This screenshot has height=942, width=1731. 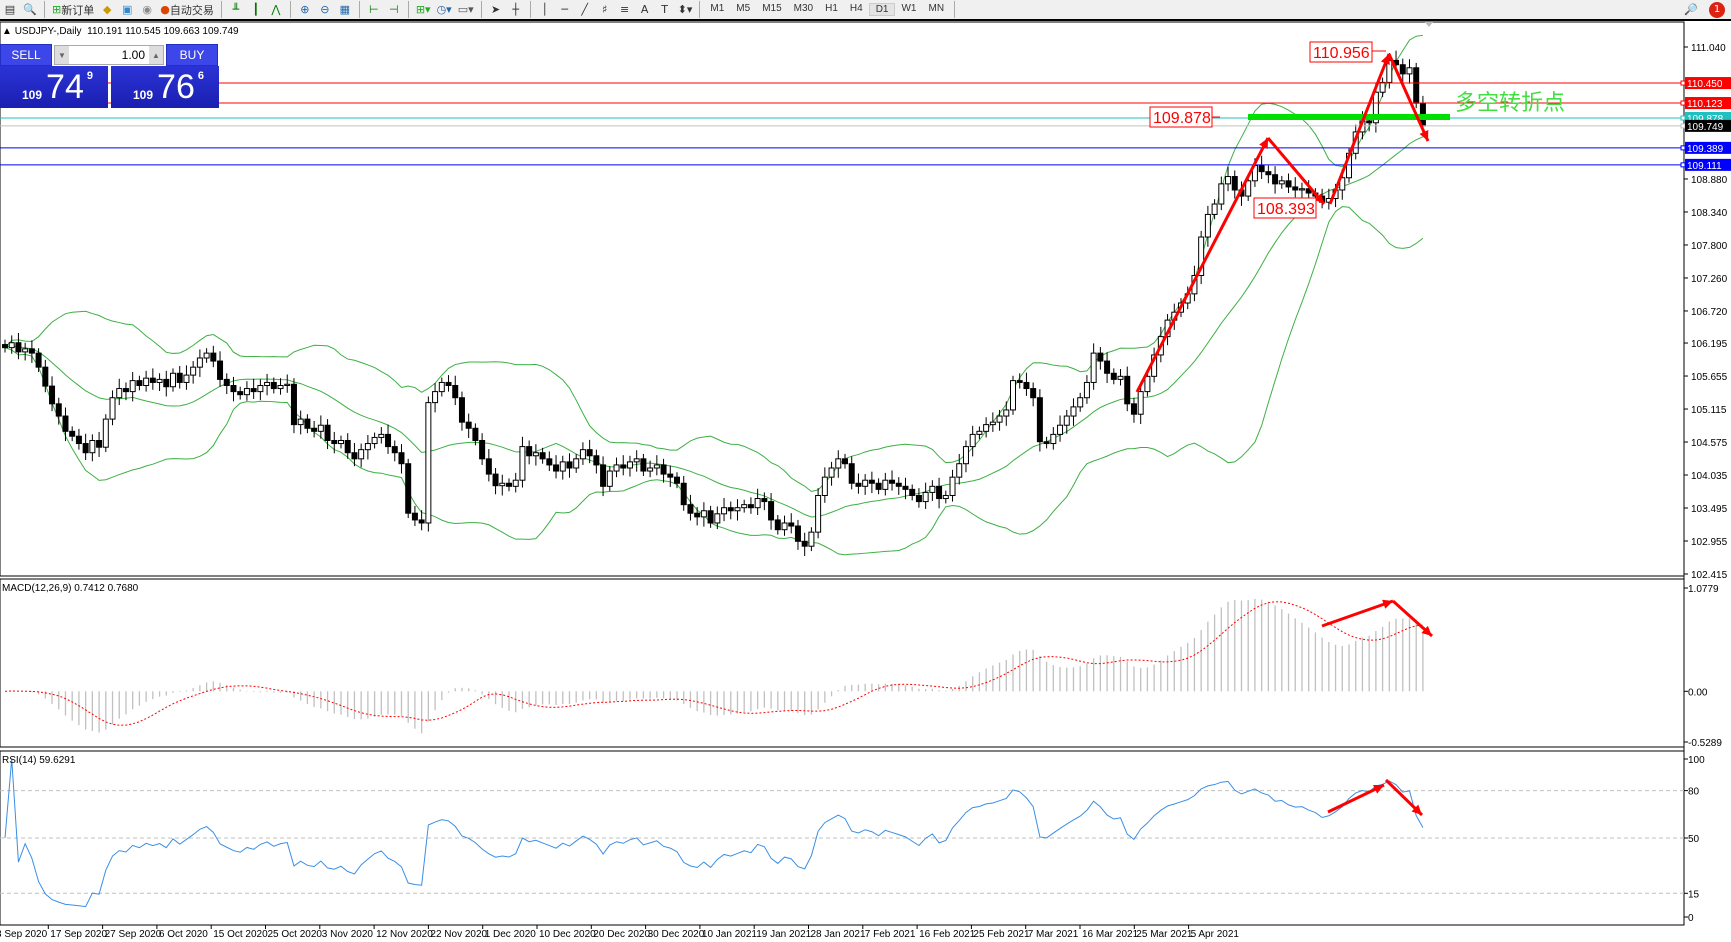 What do you see at coordinates (192, 55) in the screenshot?
I see `buy-button: BUY` at bounding box center [192, 55].